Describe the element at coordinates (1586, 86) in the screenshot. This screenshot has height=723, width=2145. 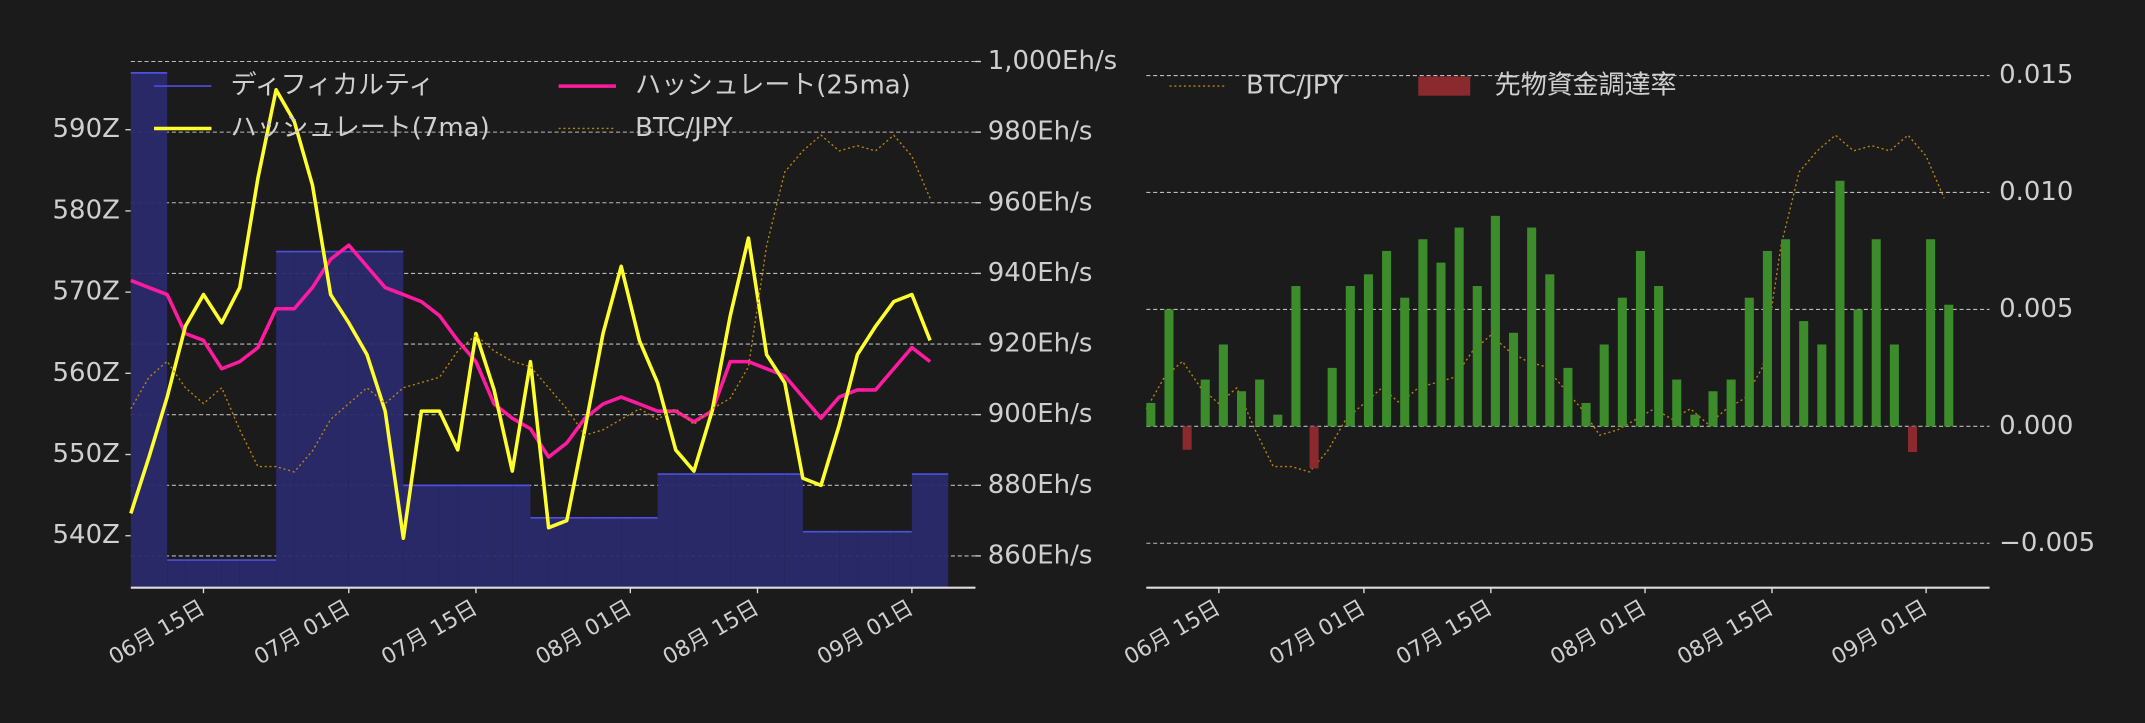
I see `legend-label: 先物資金調達率` at that location.